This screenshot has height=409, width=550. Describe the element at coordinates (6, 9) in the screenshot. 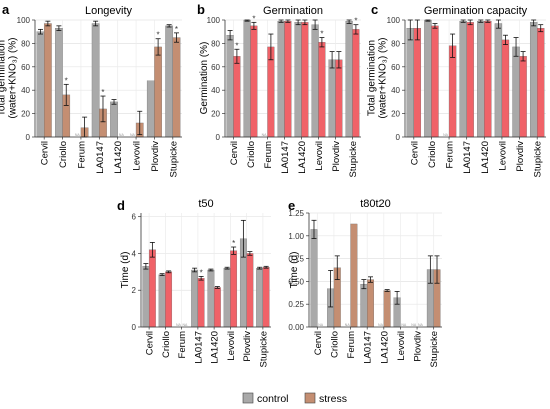

I see `panel-letter: a` at that location.